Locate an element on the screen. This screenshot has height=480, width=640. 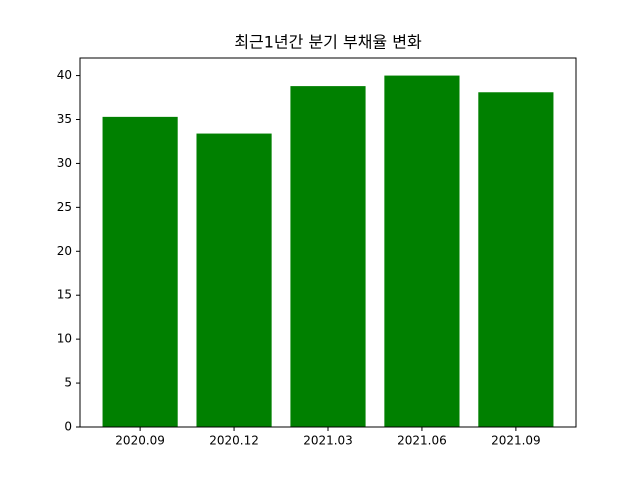
y-tick-label: 20 is located at coordinates (64, 251).